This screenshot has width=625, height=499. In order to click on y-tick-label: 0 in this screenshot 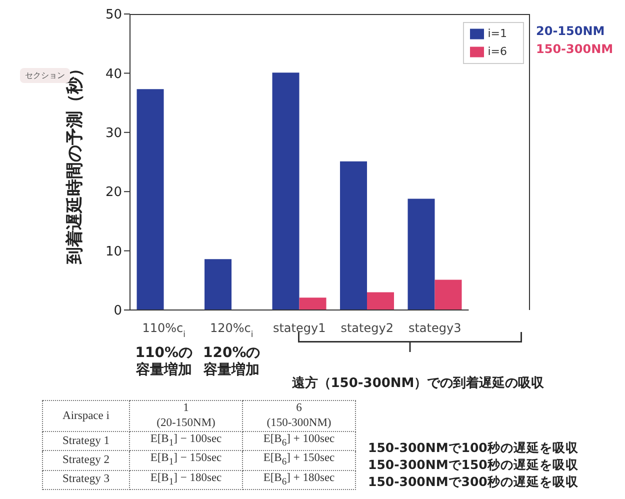, I will do `click(118, 311)`.